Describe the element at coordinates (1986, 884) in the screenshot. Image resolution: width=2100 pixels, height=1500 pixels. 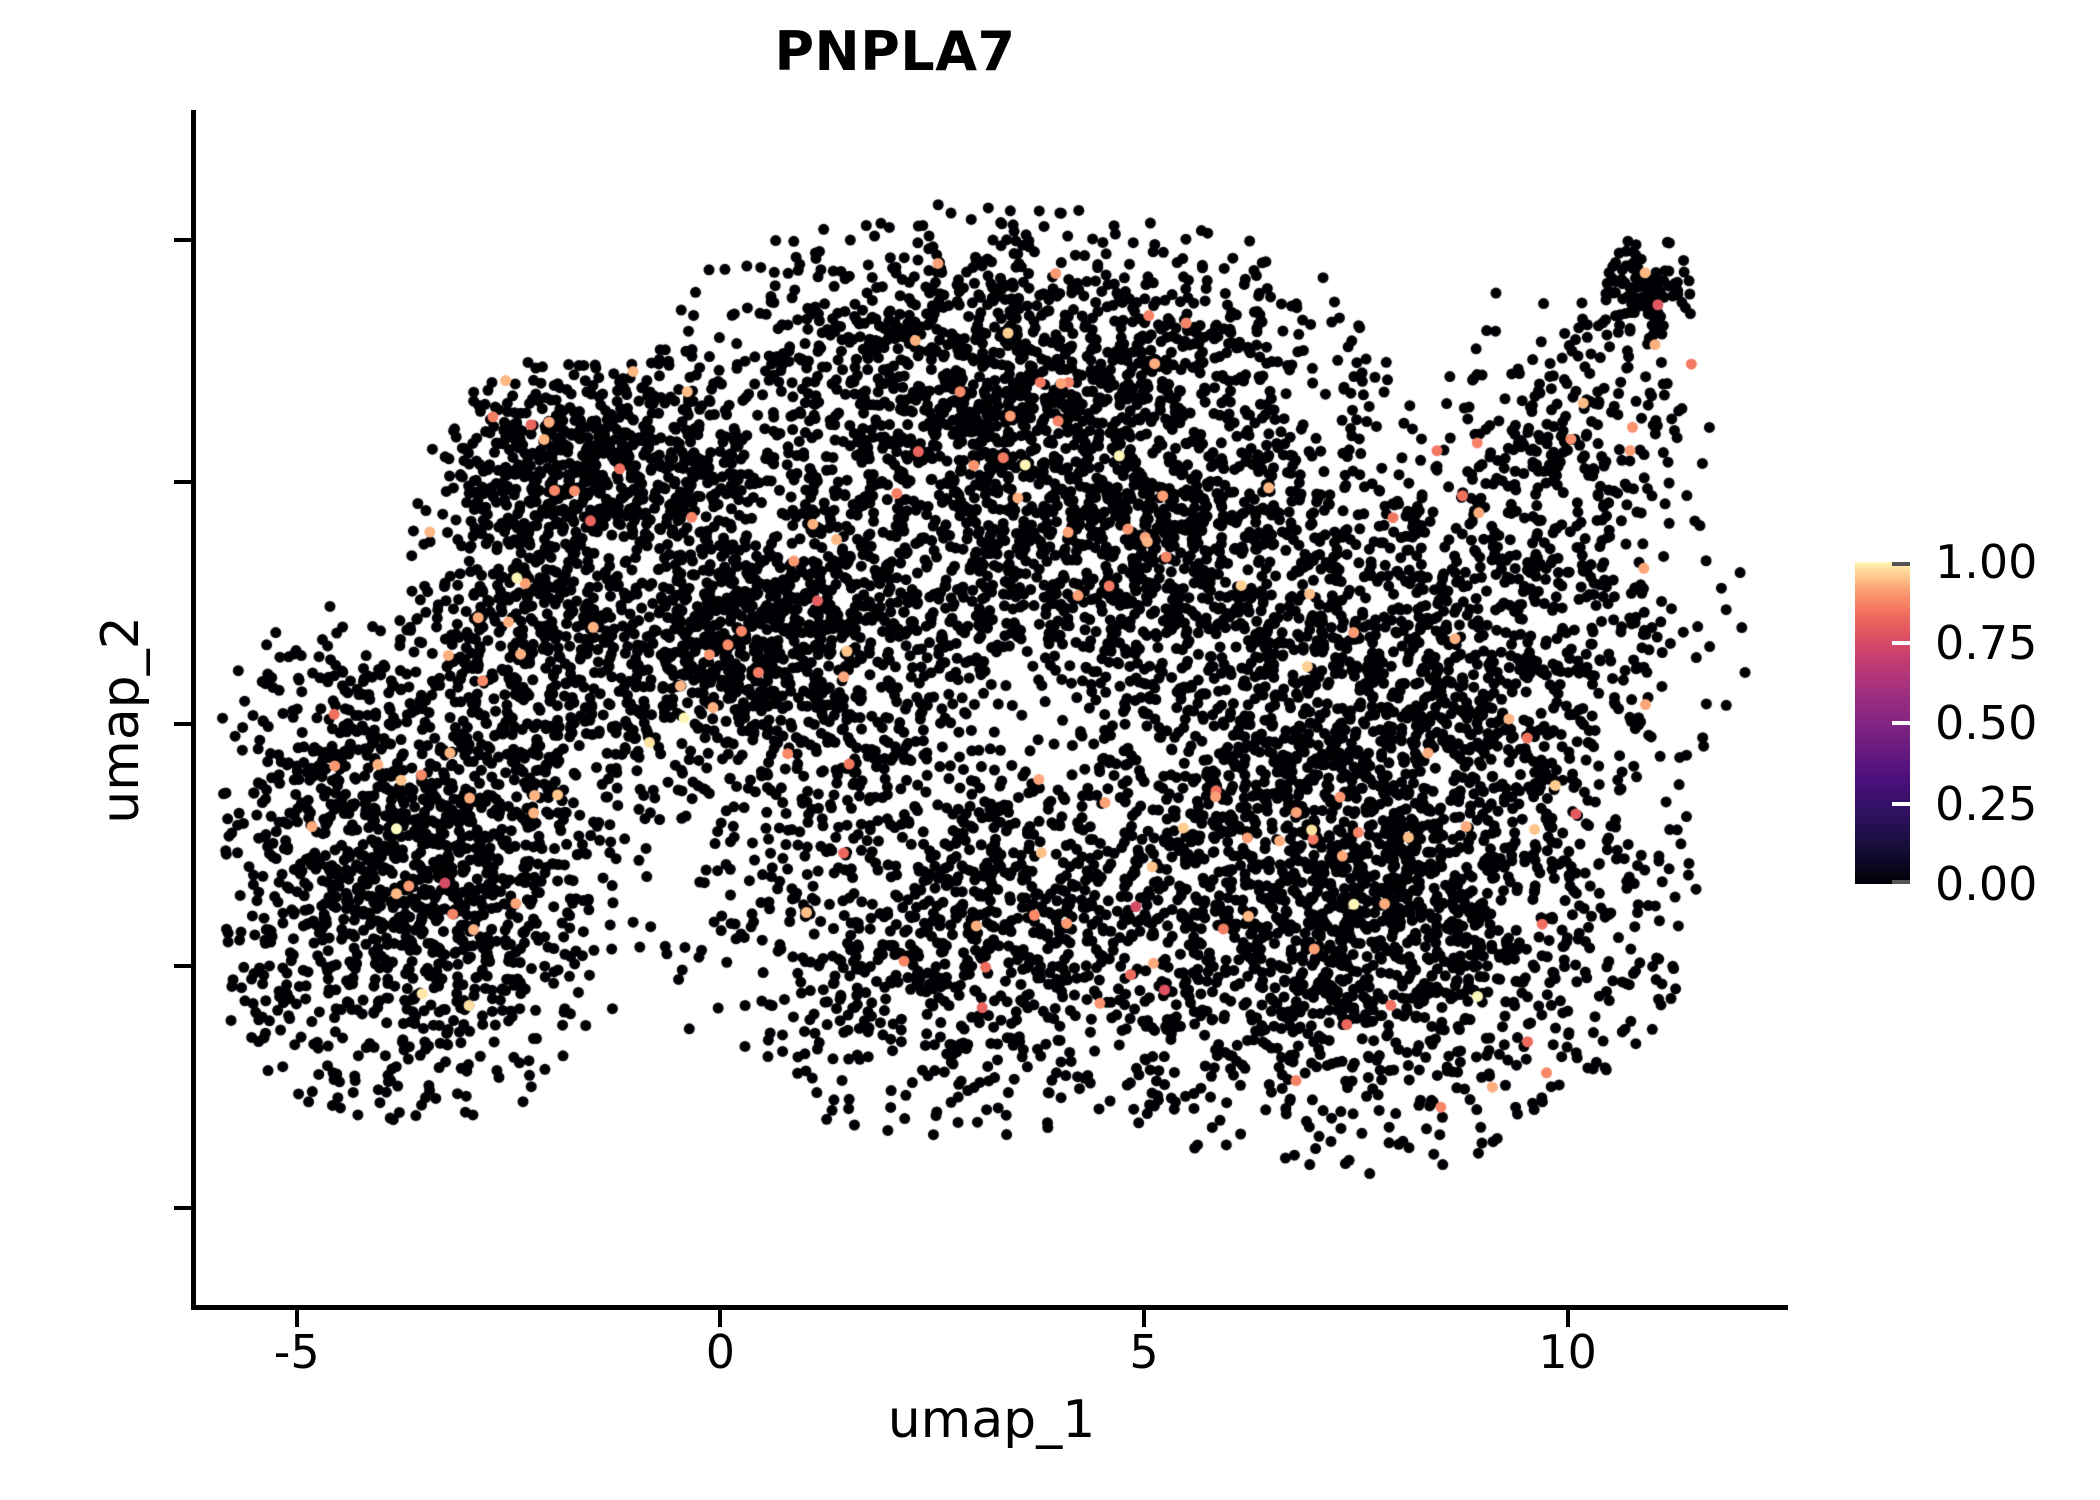
I see `colorbar-tick-label: 0.00` at that location.